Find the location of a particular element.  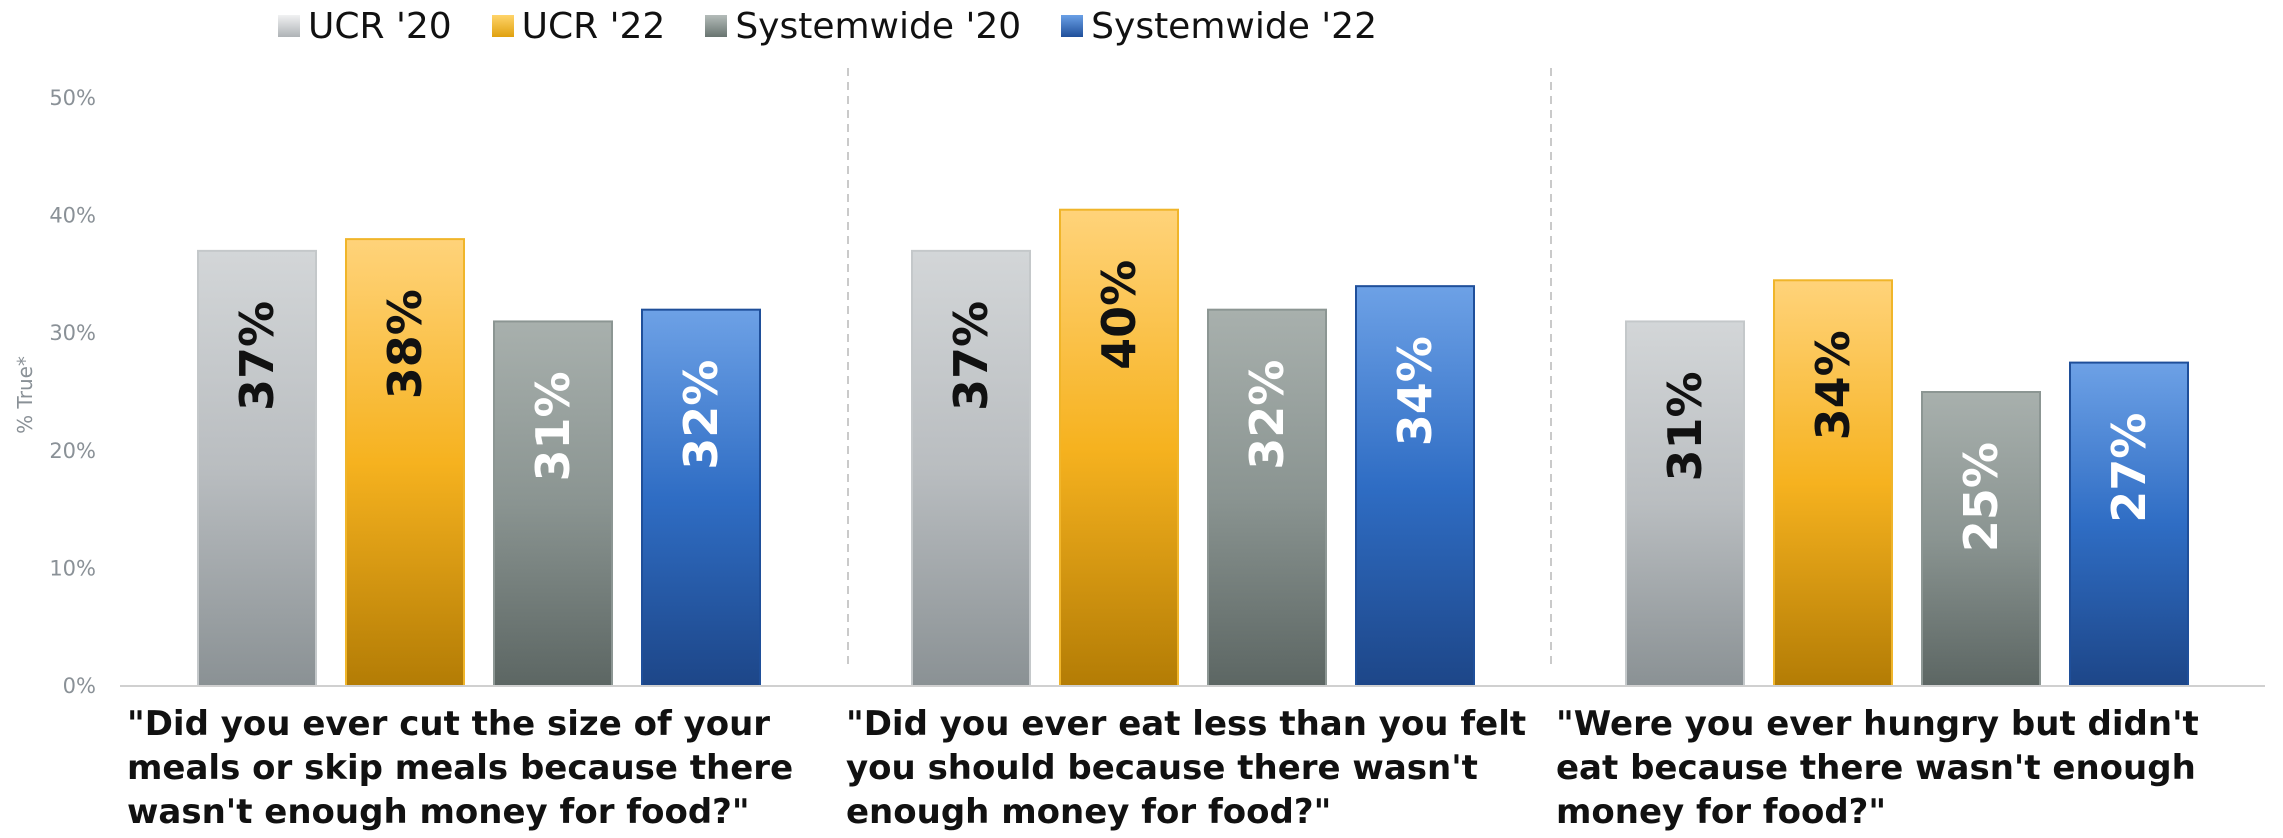

legend-label: UCR '22 is located at coordinates (593, 26).